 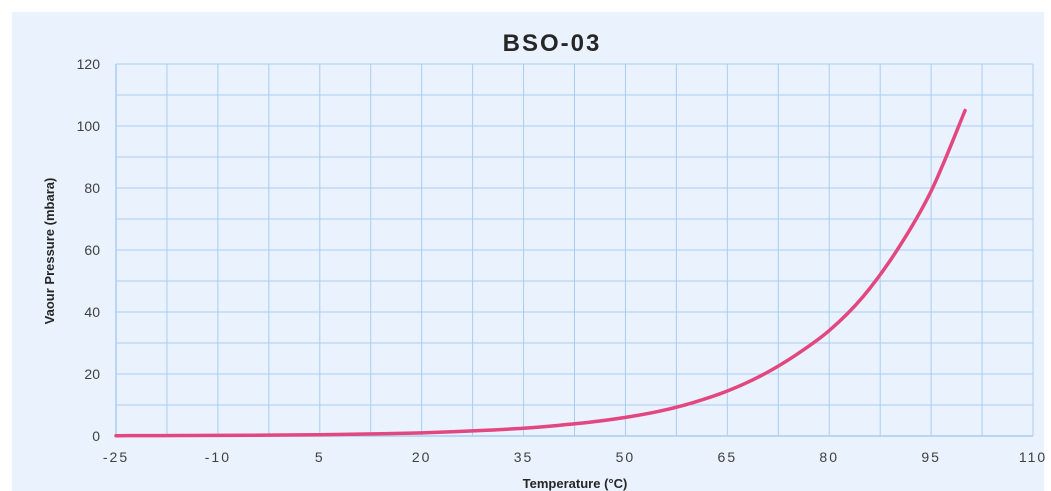 I want to click on x-tick-label: 35, so click(x=524, y=457).